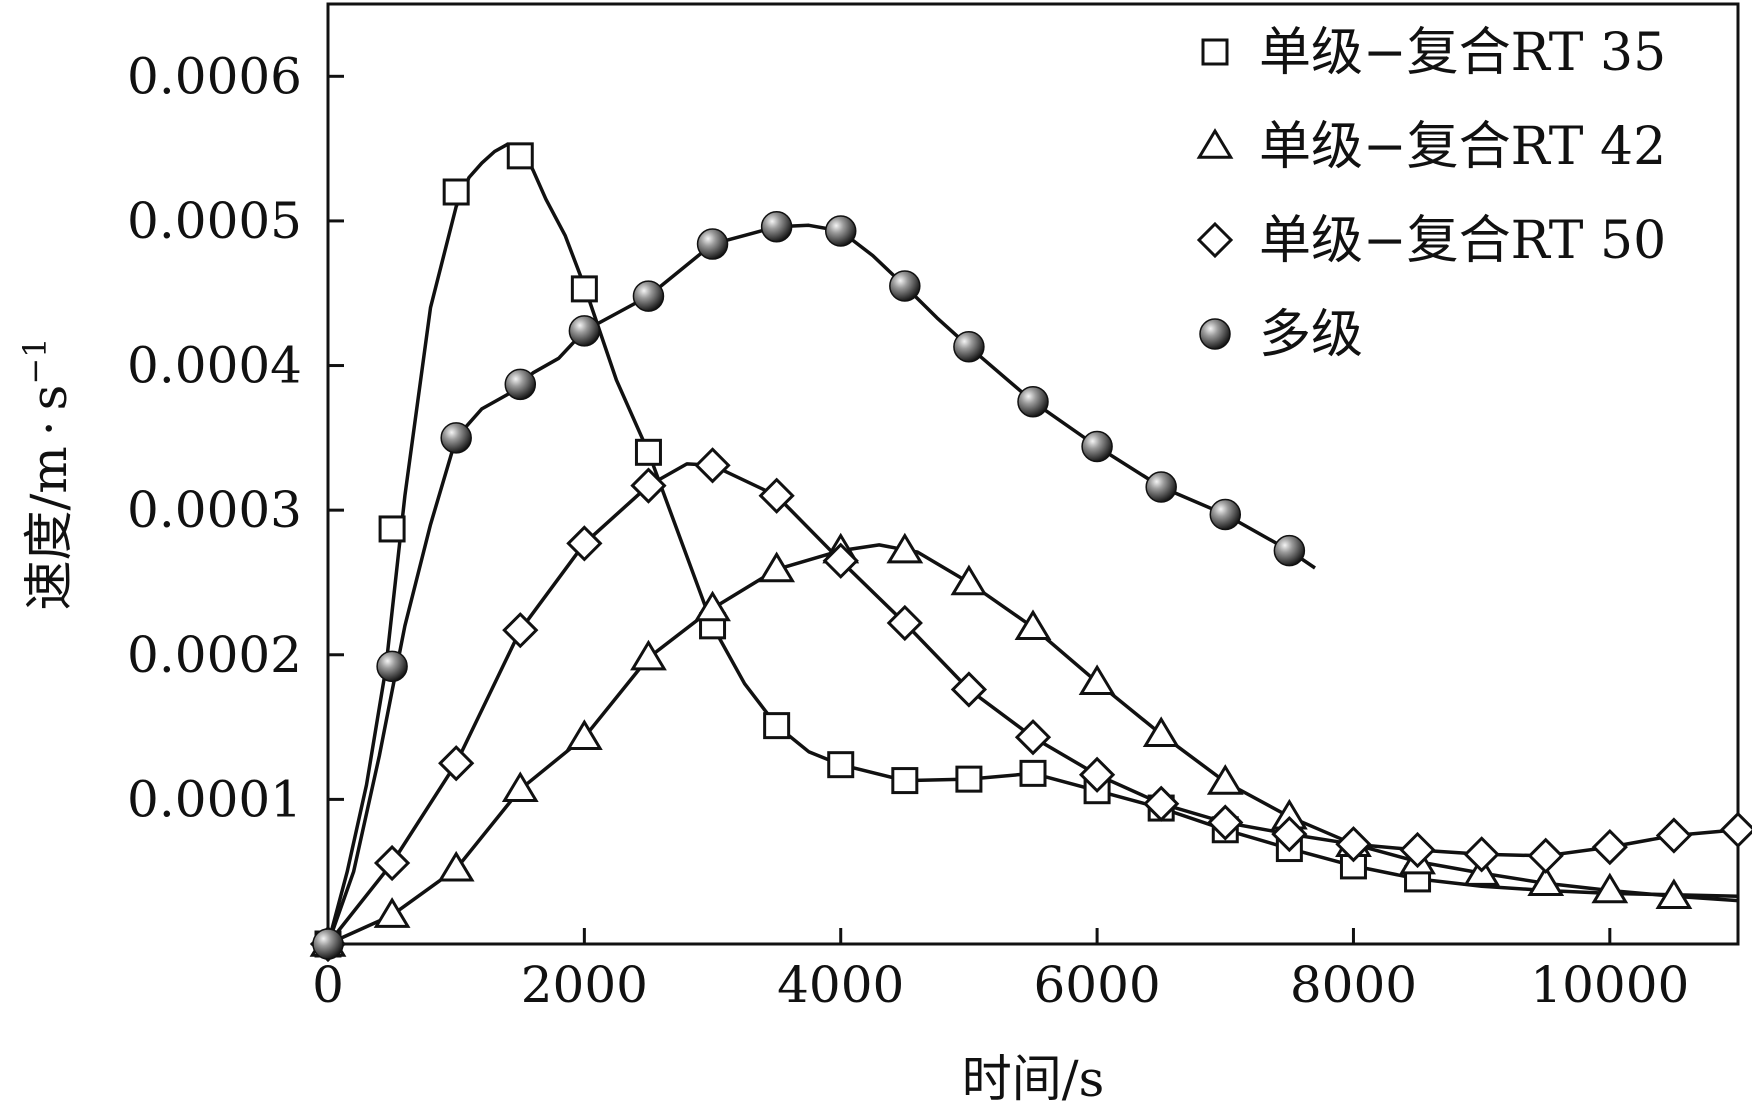 The image size is (1752, 1116). Describe the element at coordinates (214, 799) in the screenshot. I see `y-tick-label: 0.0001` at that location.